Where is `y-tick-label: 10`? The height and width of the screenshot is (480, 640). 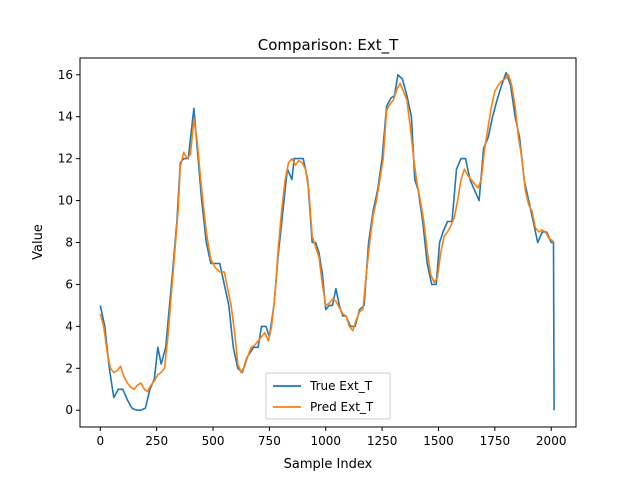
y-tick-label: 10 is located at coordinates (65, 201).